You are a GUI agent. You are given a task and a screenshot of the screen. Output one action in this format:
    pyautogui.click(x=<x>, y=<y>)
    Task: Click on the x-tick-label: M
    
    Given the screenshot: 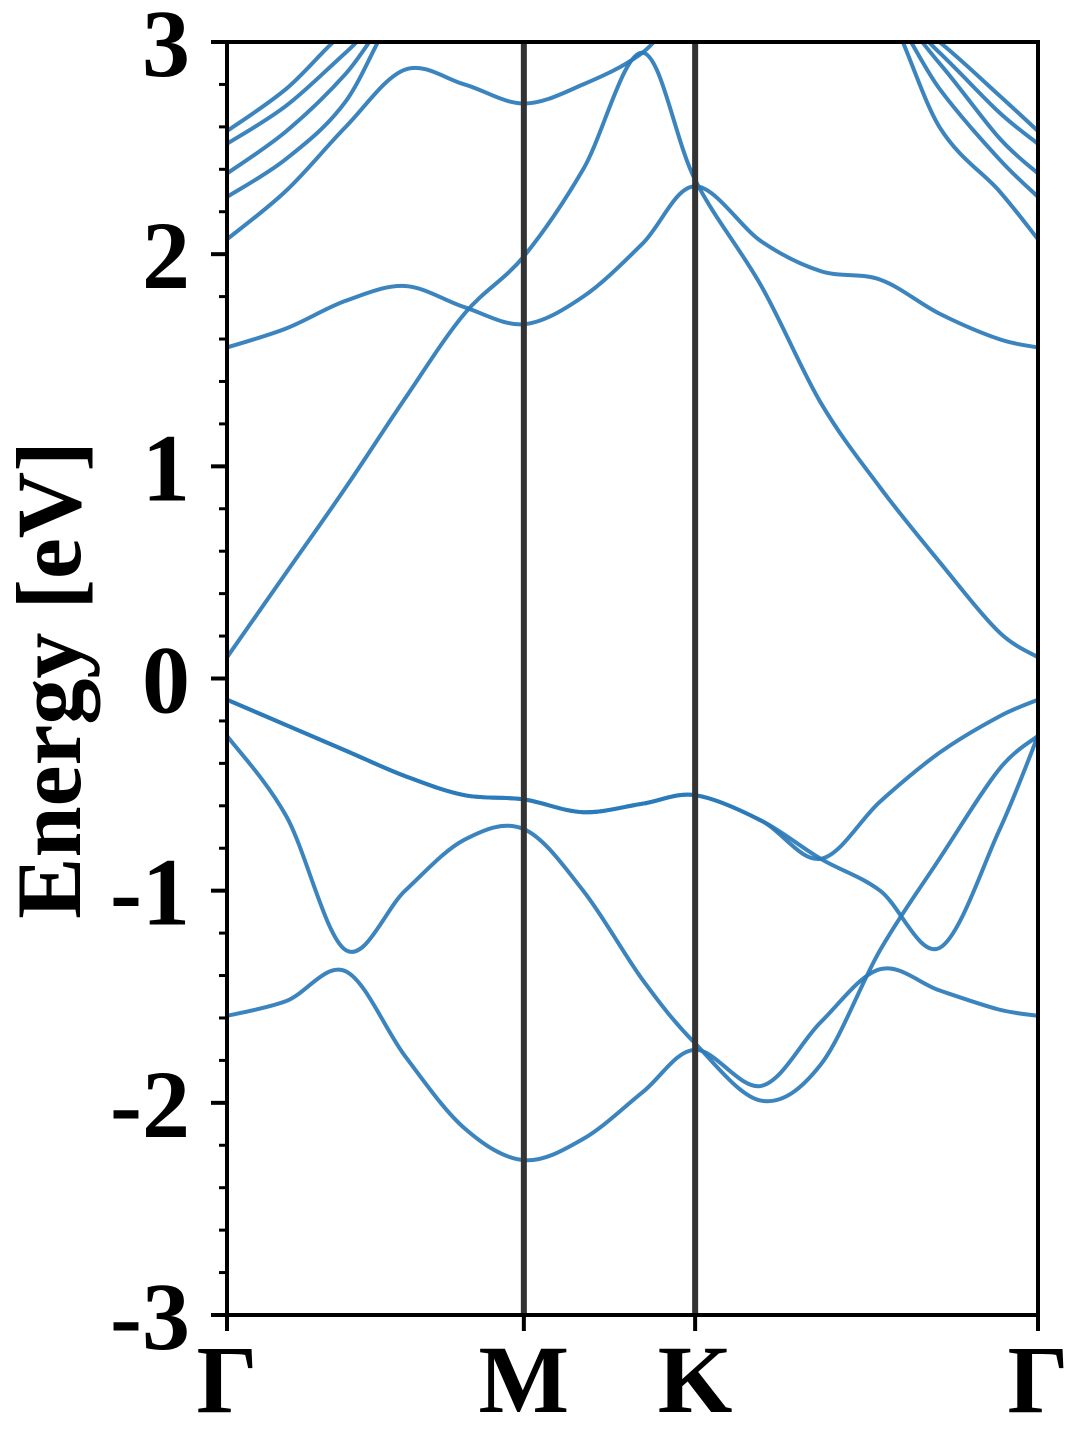 What is the action you would take?
    pyautogui.click(x=524, y=1379)
    